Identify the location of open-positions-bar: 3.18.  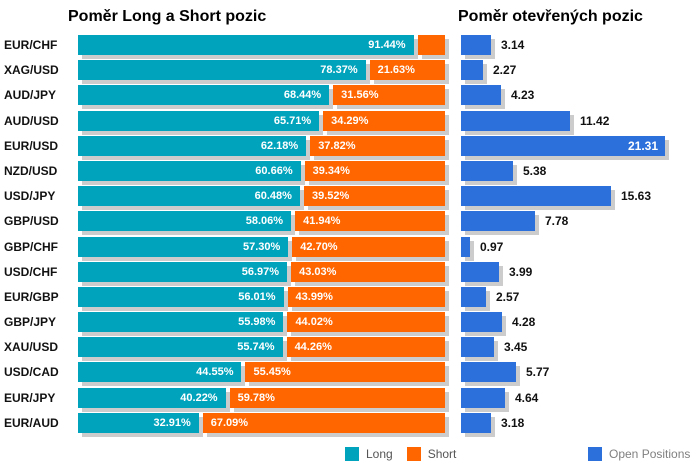
(492, 422).